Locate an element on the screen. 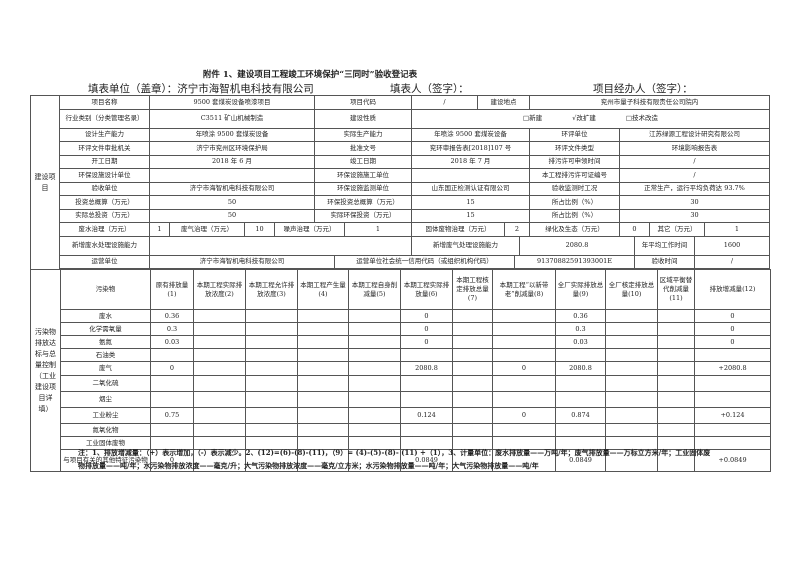 The height and width of the screenshot is (566, 800). table-row: 烟尘 is located at coordinates (401, 399).